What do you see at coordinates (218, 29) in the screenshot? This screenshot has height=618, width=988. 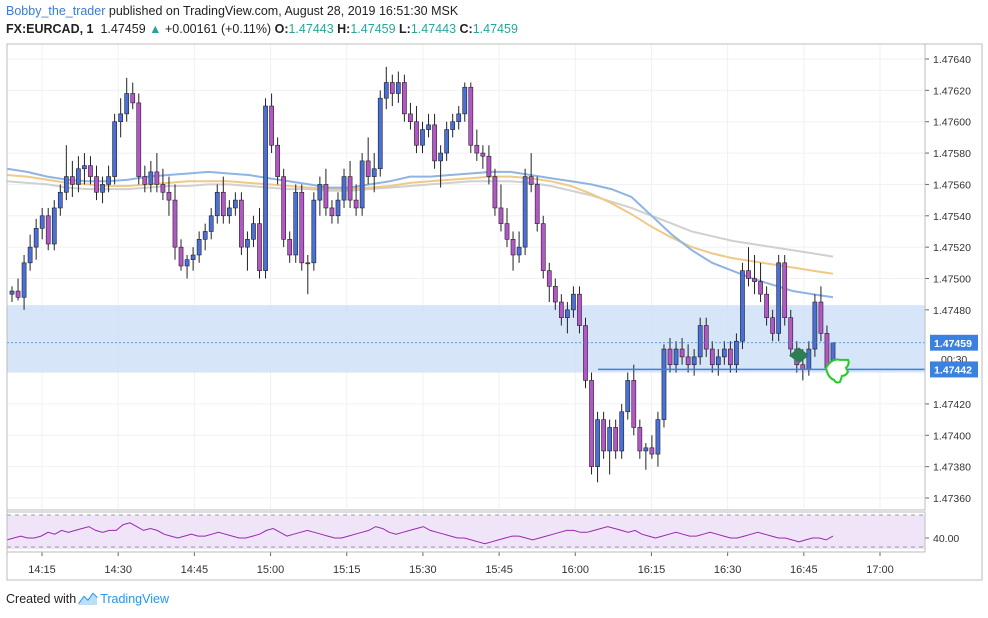 I see `change-value: +0.00161 (+0.11%)` at bounding box center [218, 29].